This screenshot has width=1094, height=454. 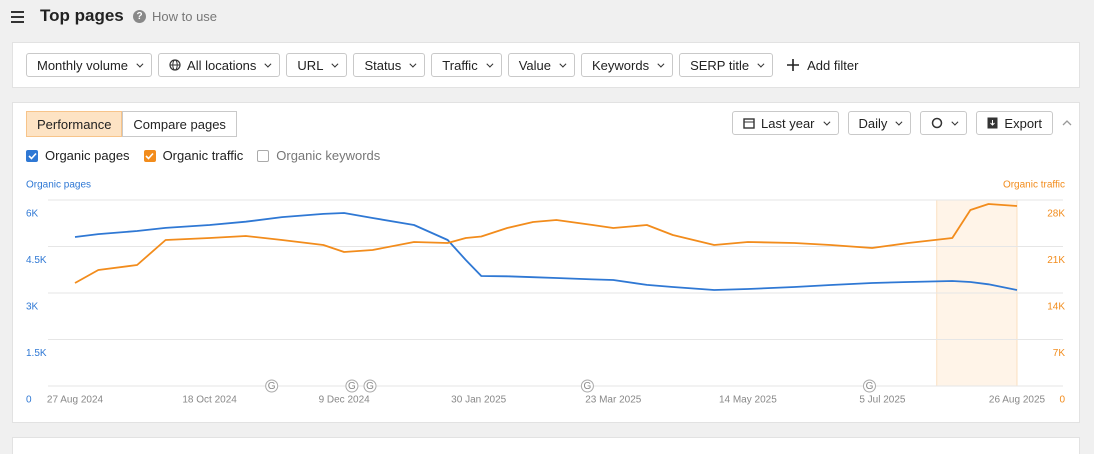 I want to click on x-tick-label: 5 Jul 2025, so click(x=882, y=400).